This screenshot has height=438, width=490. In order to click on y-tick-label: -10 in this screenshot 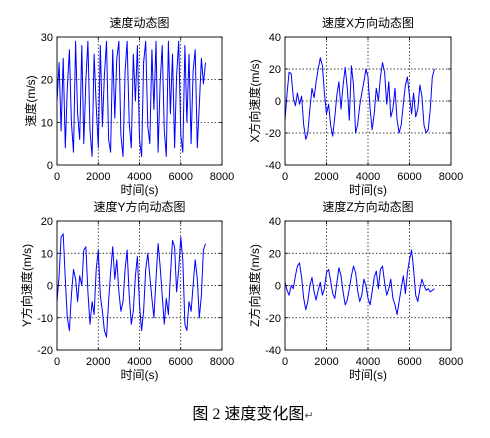, I will do `click(45, 319)`.